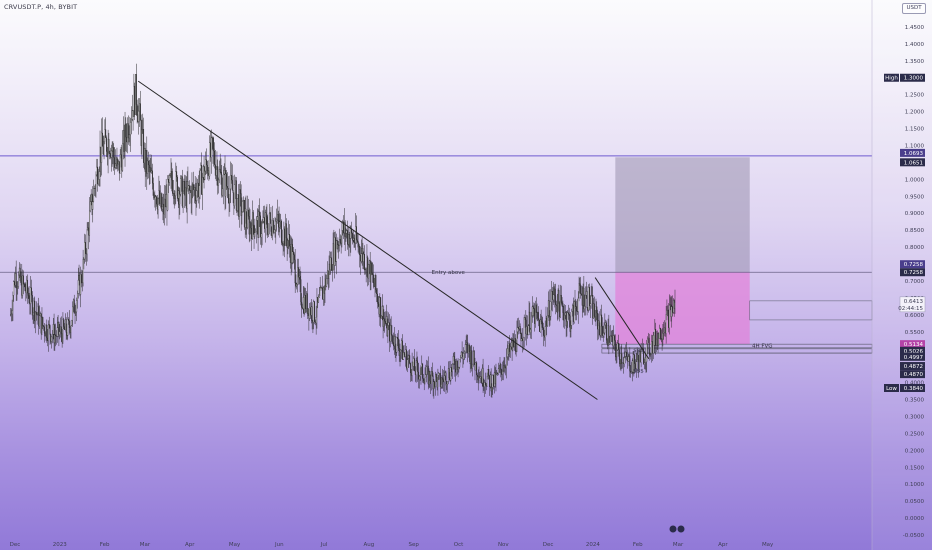  I want to click on level-tag-1-0693-bg, so click(912, 152).